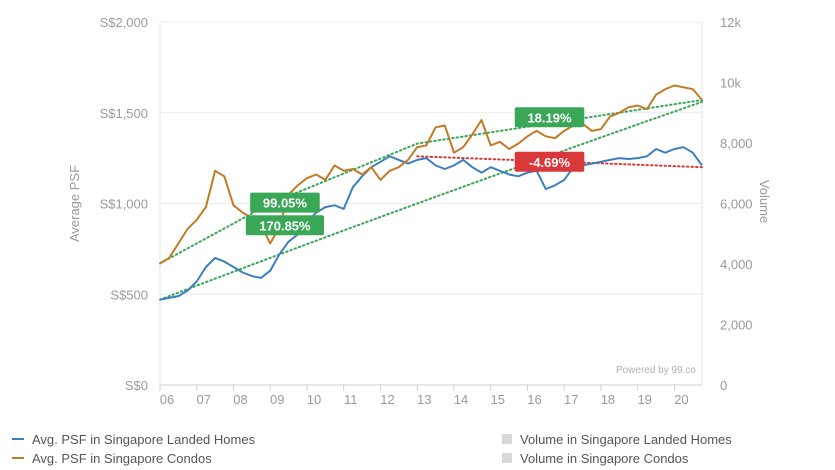 The width and height of the screenshot is (835, 470). What do you see at coordinates (124, 22) in the screenshot?
I see `y-left-tick-label: S$2,000` at bounding box center [124, 22].